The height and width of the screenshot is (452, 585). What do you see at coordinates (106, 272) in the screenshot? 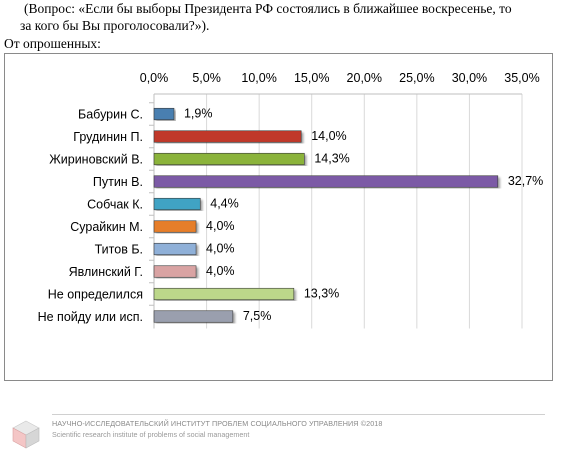
I see `category-label: Явлинский Г.` at bounding box center [106, 272].